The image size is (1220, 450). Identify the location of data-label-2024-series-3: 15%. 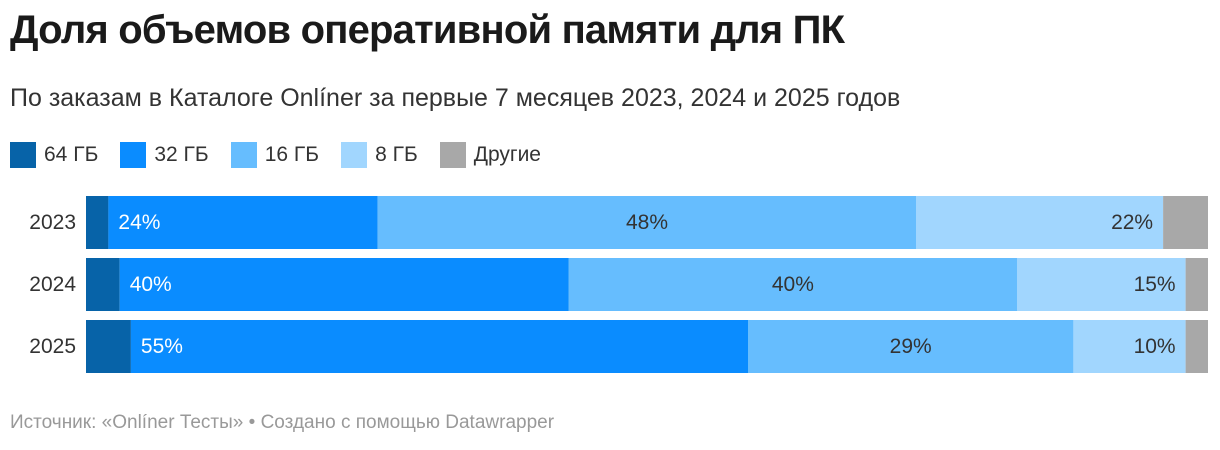
(1155, 284).